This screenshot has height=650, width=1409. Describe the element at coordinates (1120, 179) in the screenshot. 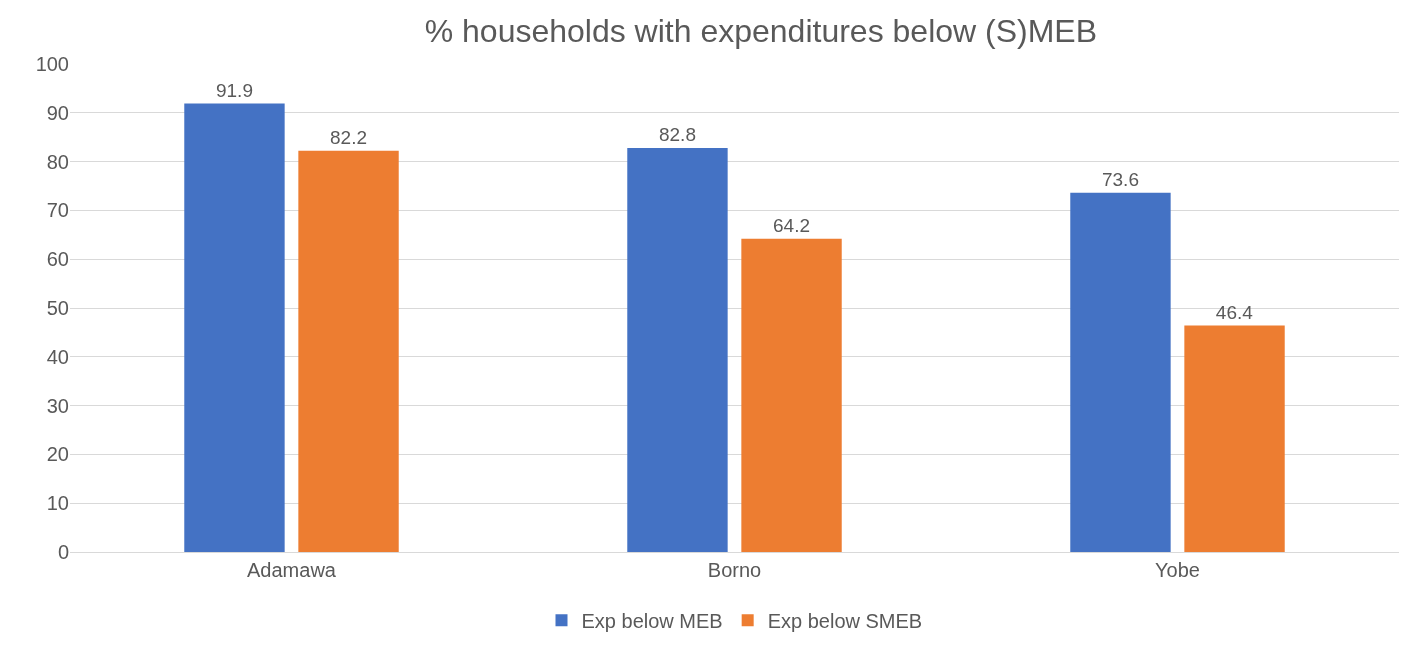

I see `data-label: 73.6` at that location.